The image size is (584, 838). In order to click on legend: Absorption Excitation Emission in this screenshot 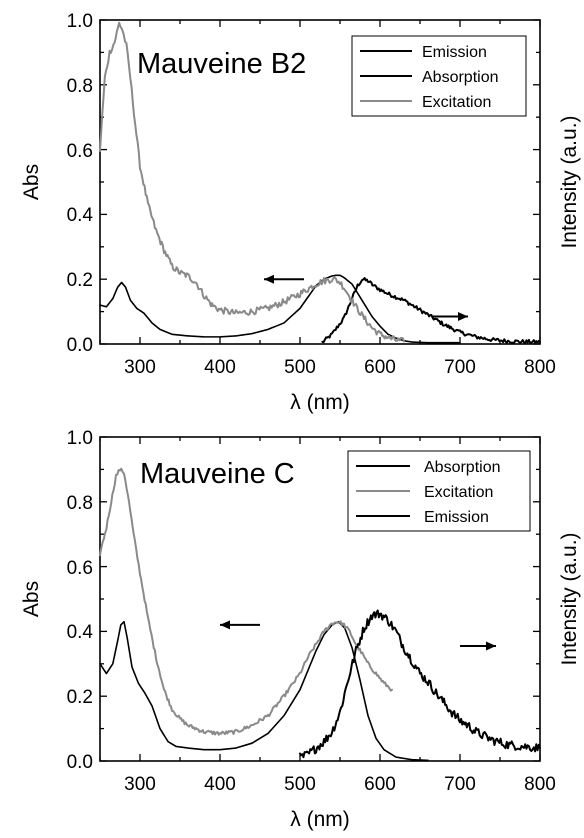, I will do `click(439, 491)`.